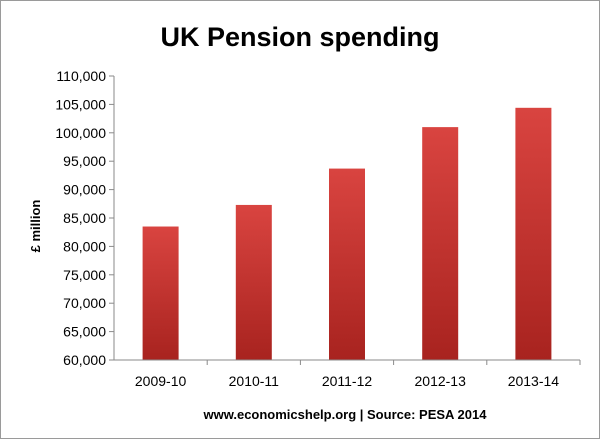 This screenshot has height=439, width=600. I want to click on y-tick-label: 70,000, so click(84, 303).